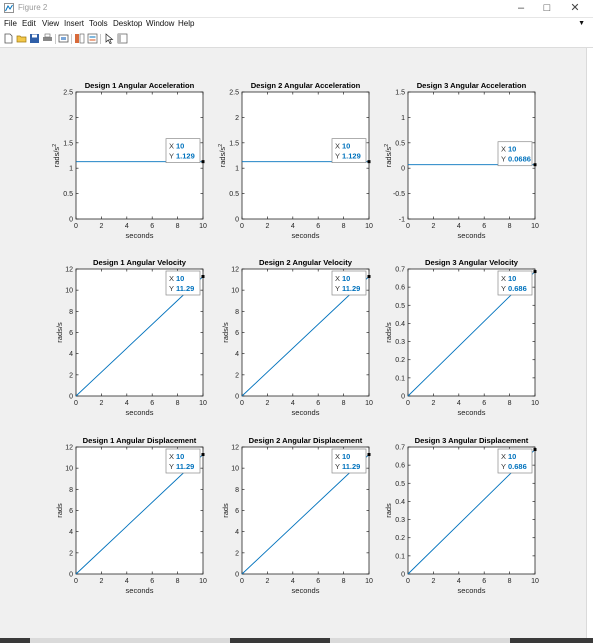 The width and height of the screenshot is (593, 643). What do you see at coordinates (521, 8) in the screenshot?
I see `minimize-button: –` at bounding box center [521, 8].